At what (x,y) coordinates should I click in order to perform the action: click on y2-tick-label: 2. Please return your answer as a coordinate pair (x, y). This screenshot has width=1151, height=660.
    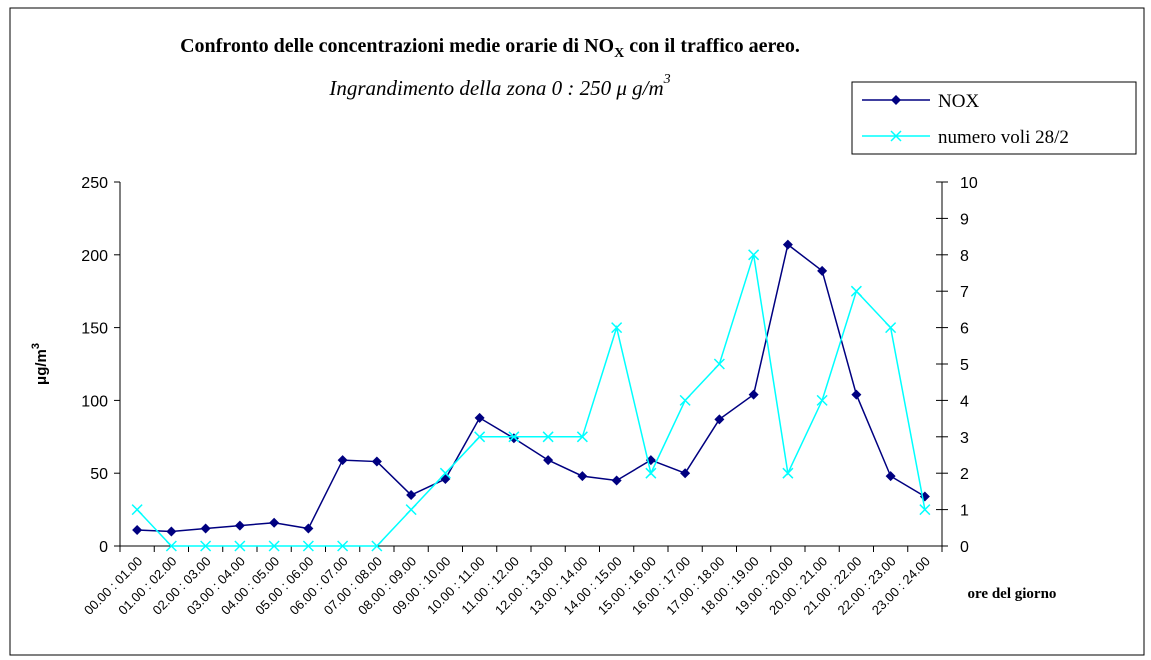
    Looking at the image, I should click on (964, 474).